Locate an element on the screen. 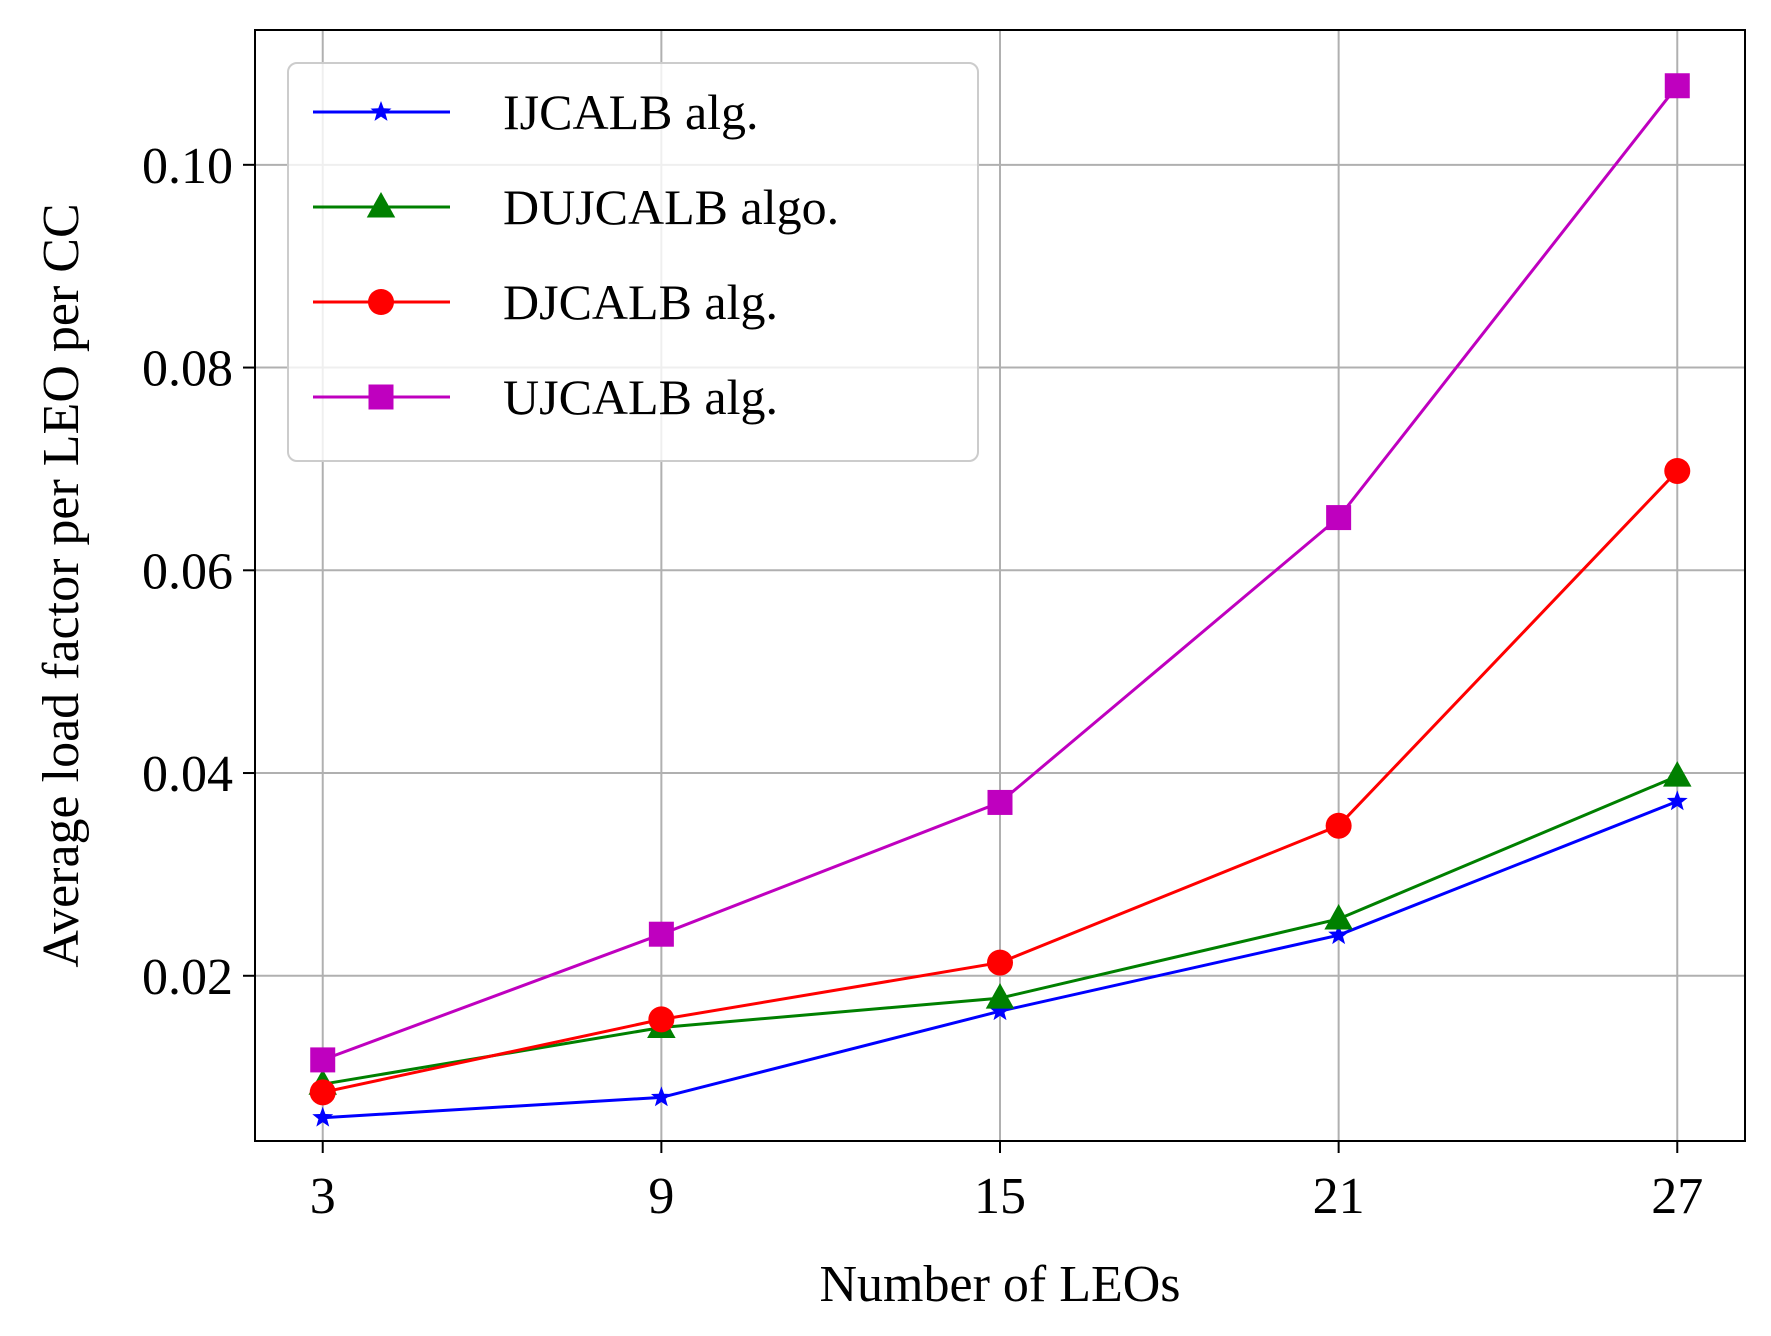 The height and width of the screenshot is (1336, 1771). x-tick-label: 3 is located at coordinates (323, 1196).